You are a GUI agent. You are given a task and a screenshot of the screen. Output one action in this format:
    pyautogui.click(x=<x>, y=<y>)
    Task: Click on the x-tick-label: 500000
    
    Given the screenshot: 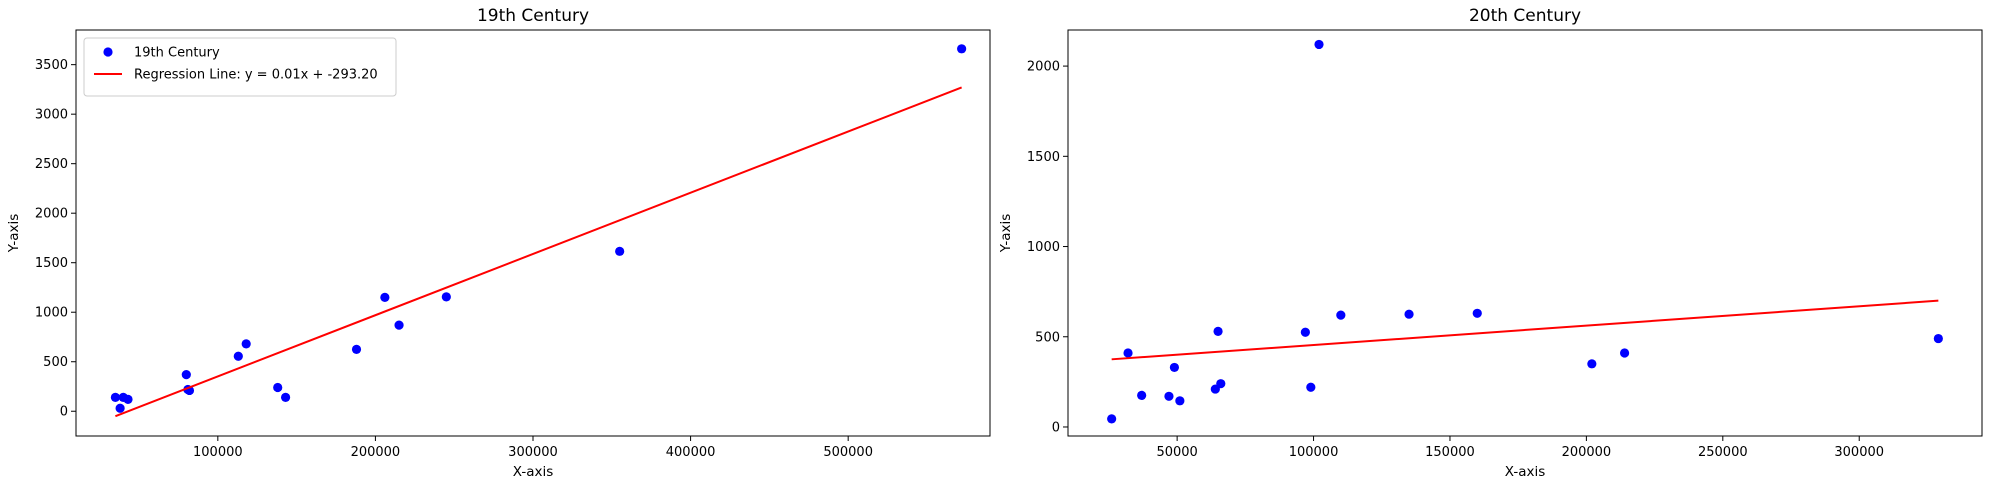 What is the action you would take?
    pyautogui.click(x=848, y=452)
    